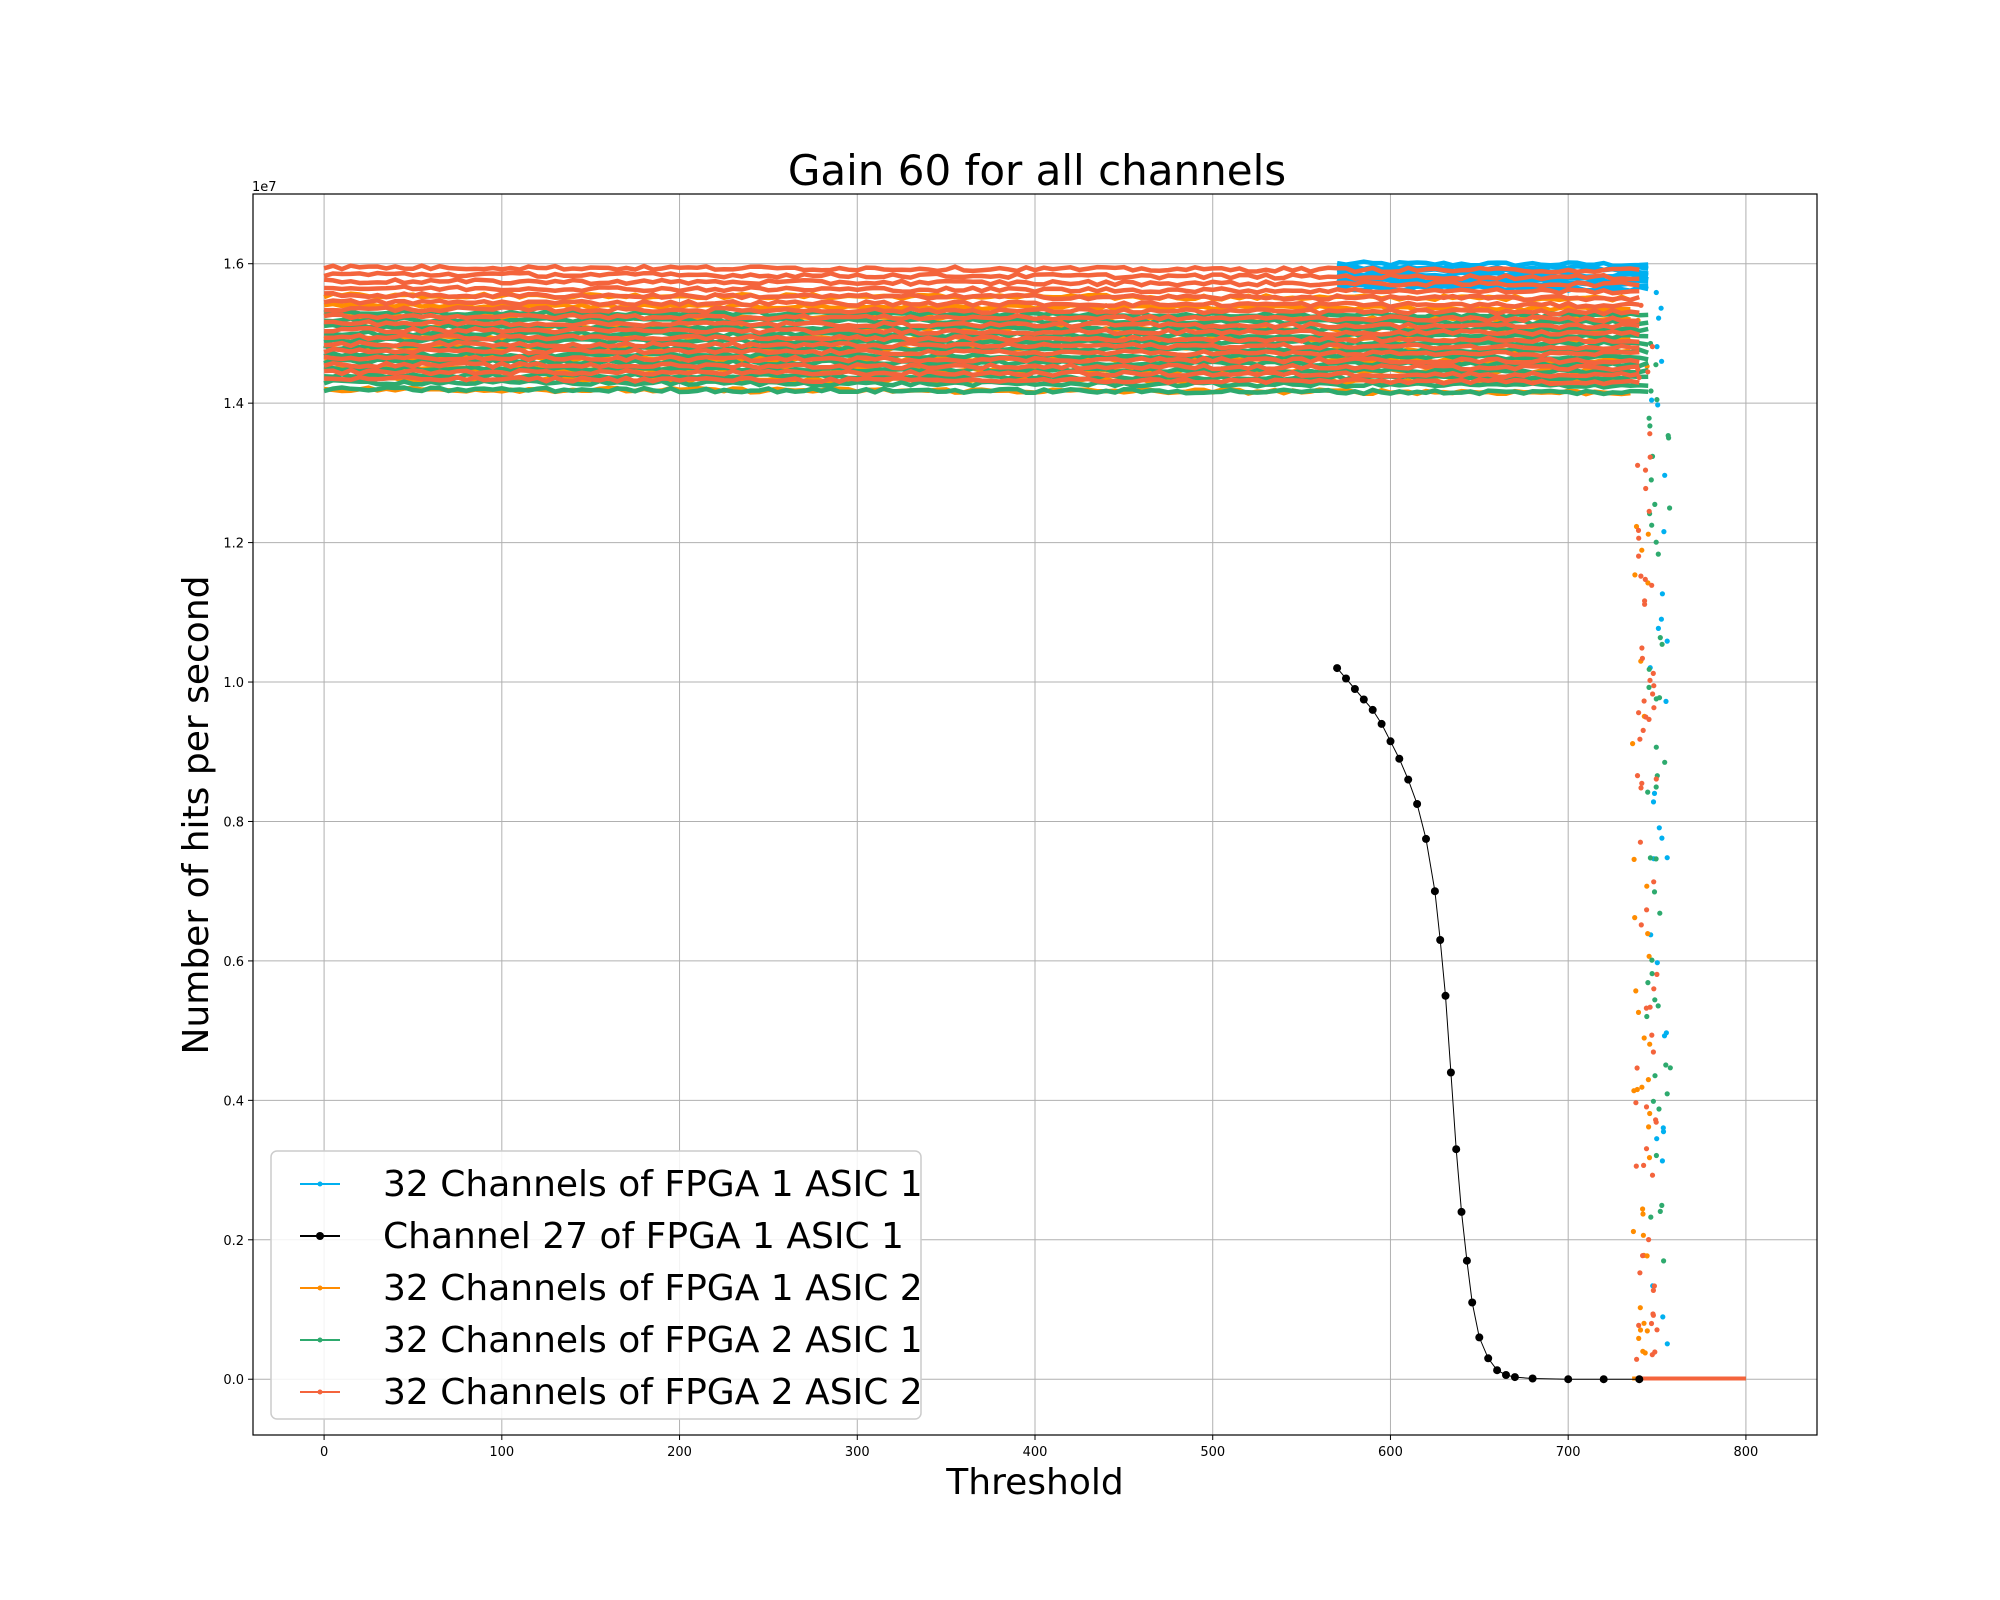  I want to click on legend-swatch-marker, so click(320, 1184).